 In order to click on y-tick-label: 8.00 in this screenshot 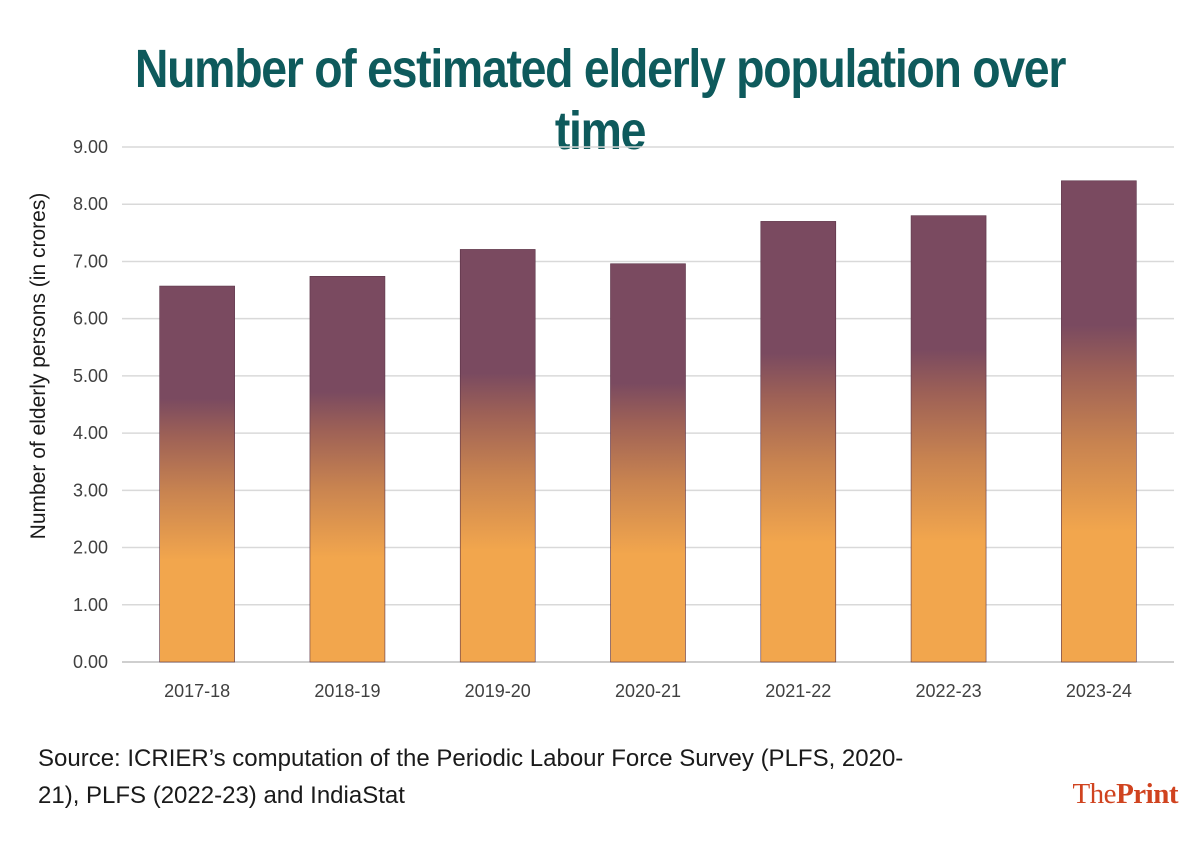, I will do `click(90, 204)`.